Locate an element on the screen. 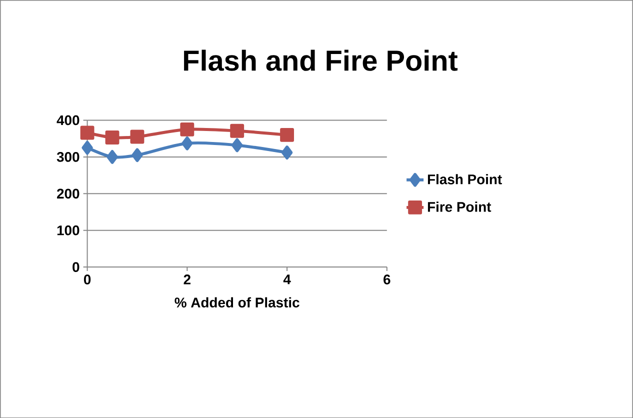 This screenshot has height=418, width=633. x-tick-label: 0 is located at coordinates (87, 279).